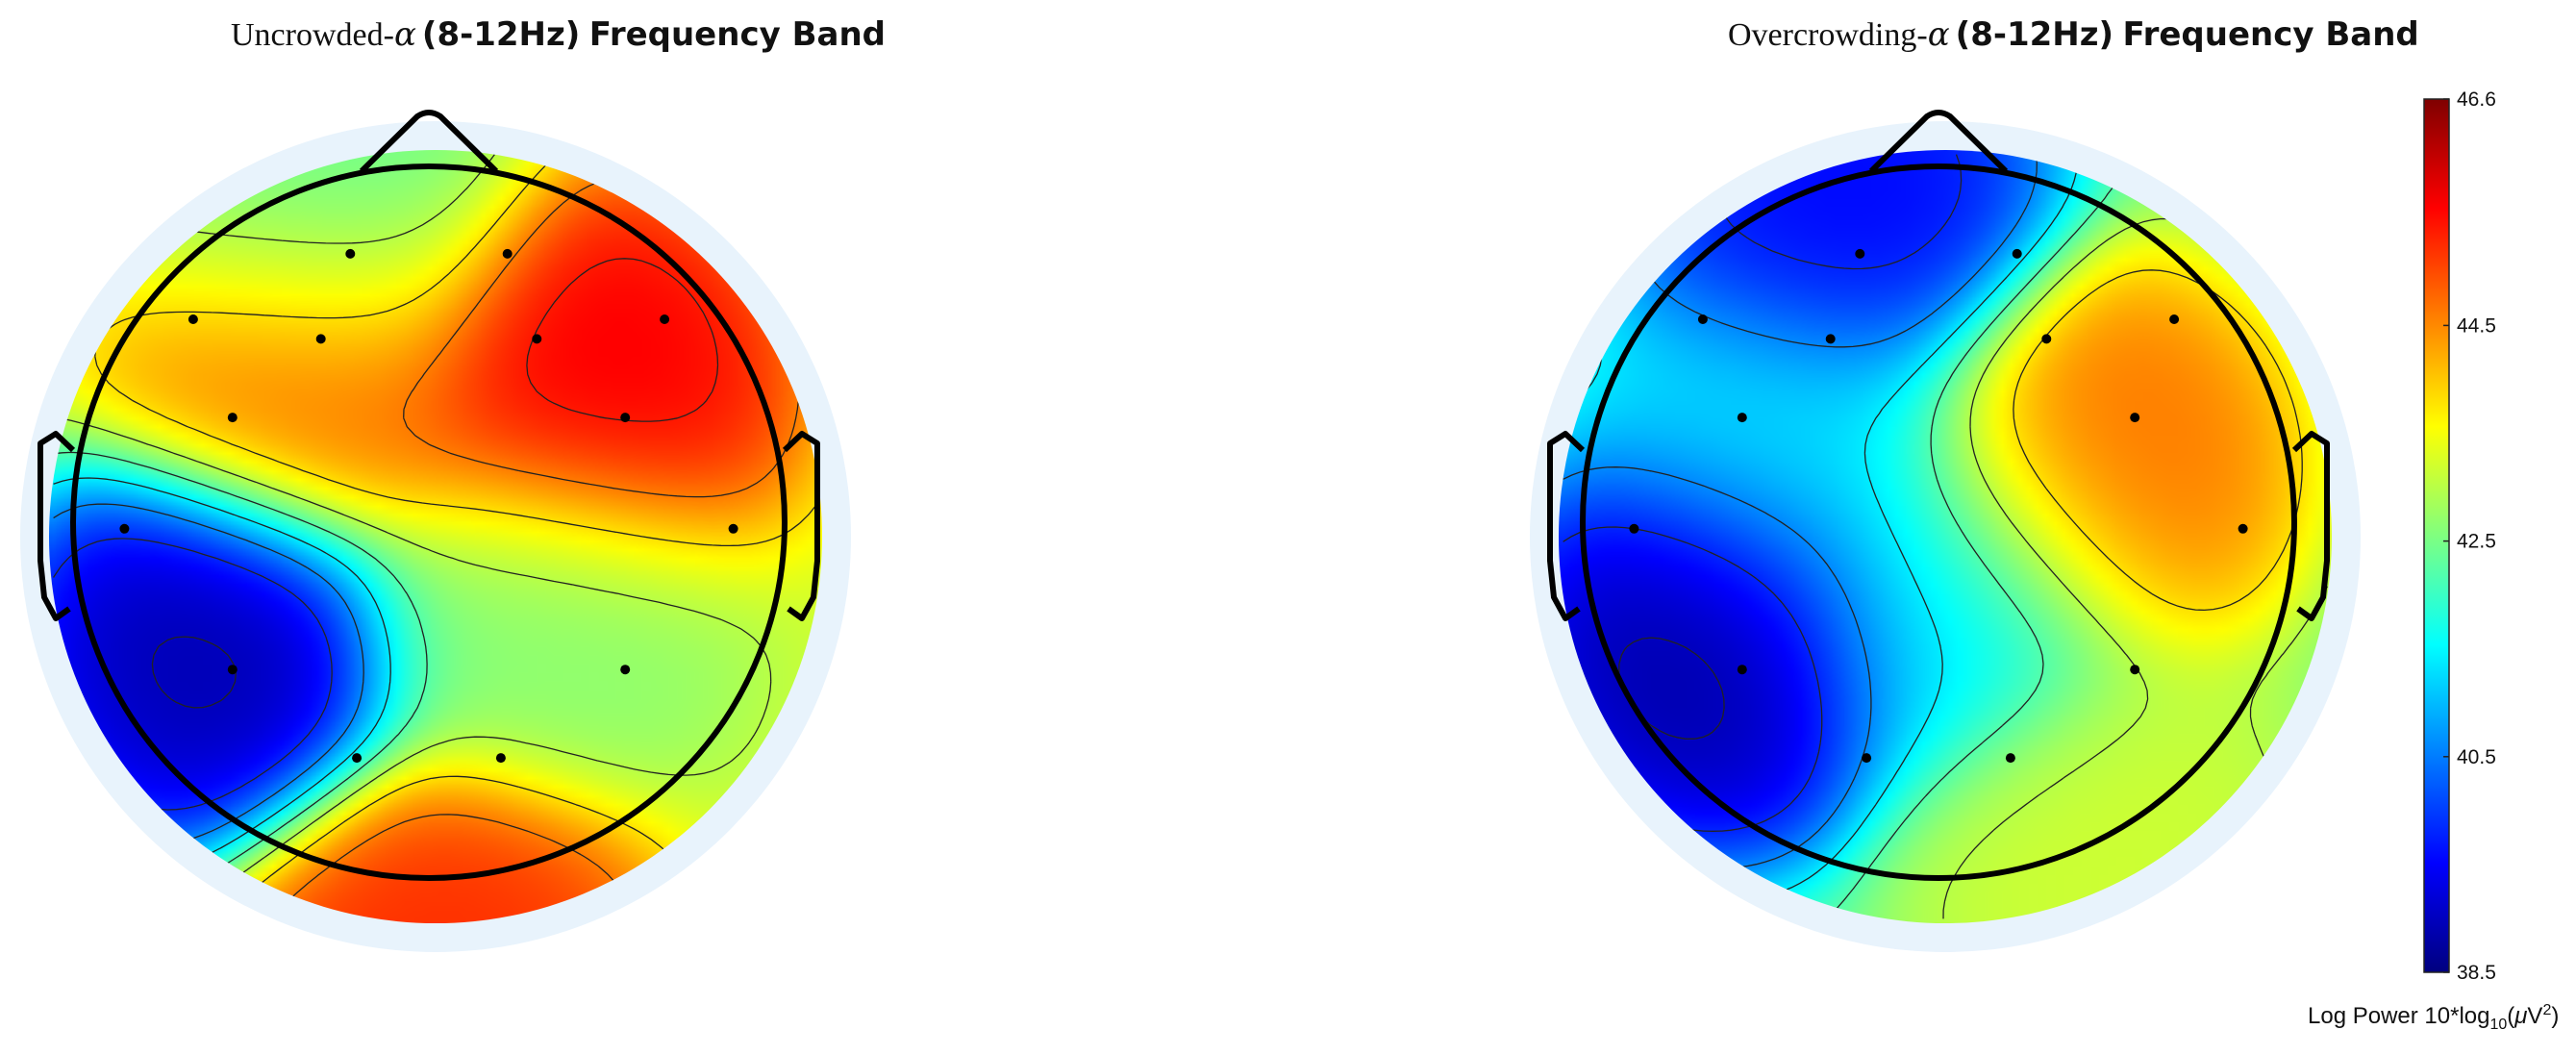 This screenshot has width=2576, height=1055. I want to click on colorbar-tick-label: 42.5, so click(2476, 542).